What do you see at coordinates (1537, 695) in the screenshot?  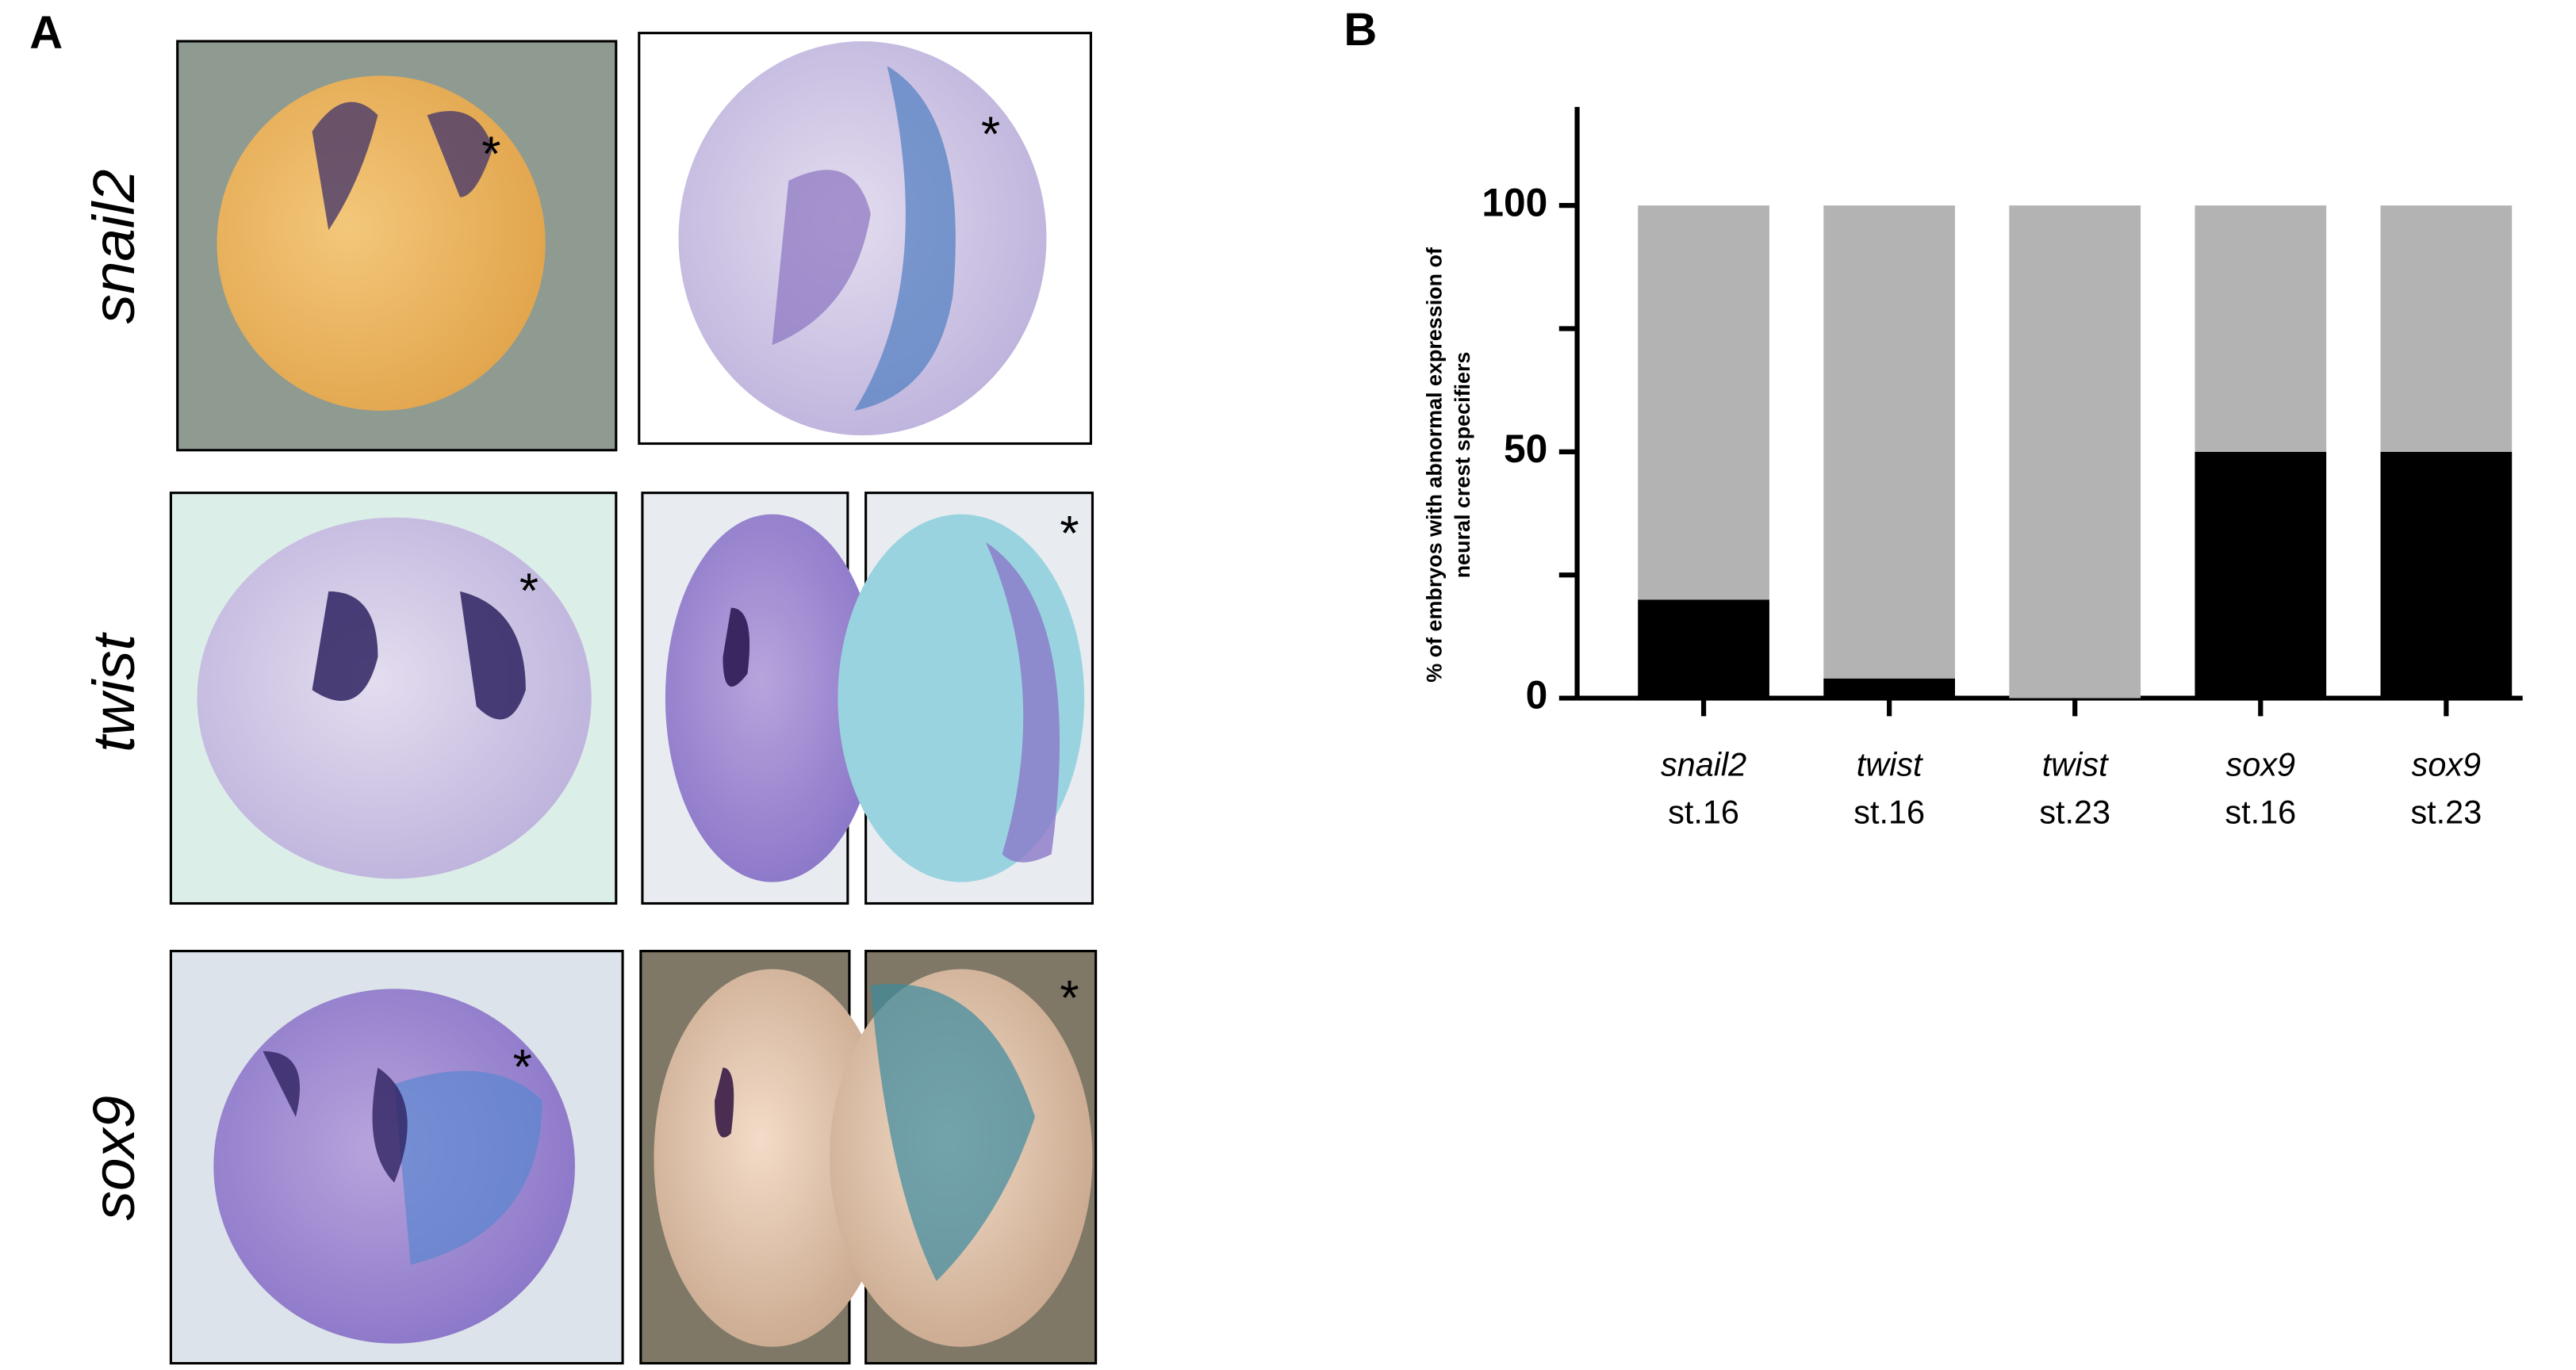 I see `y-tick-label: 0` at bounding box center [1537, 695].